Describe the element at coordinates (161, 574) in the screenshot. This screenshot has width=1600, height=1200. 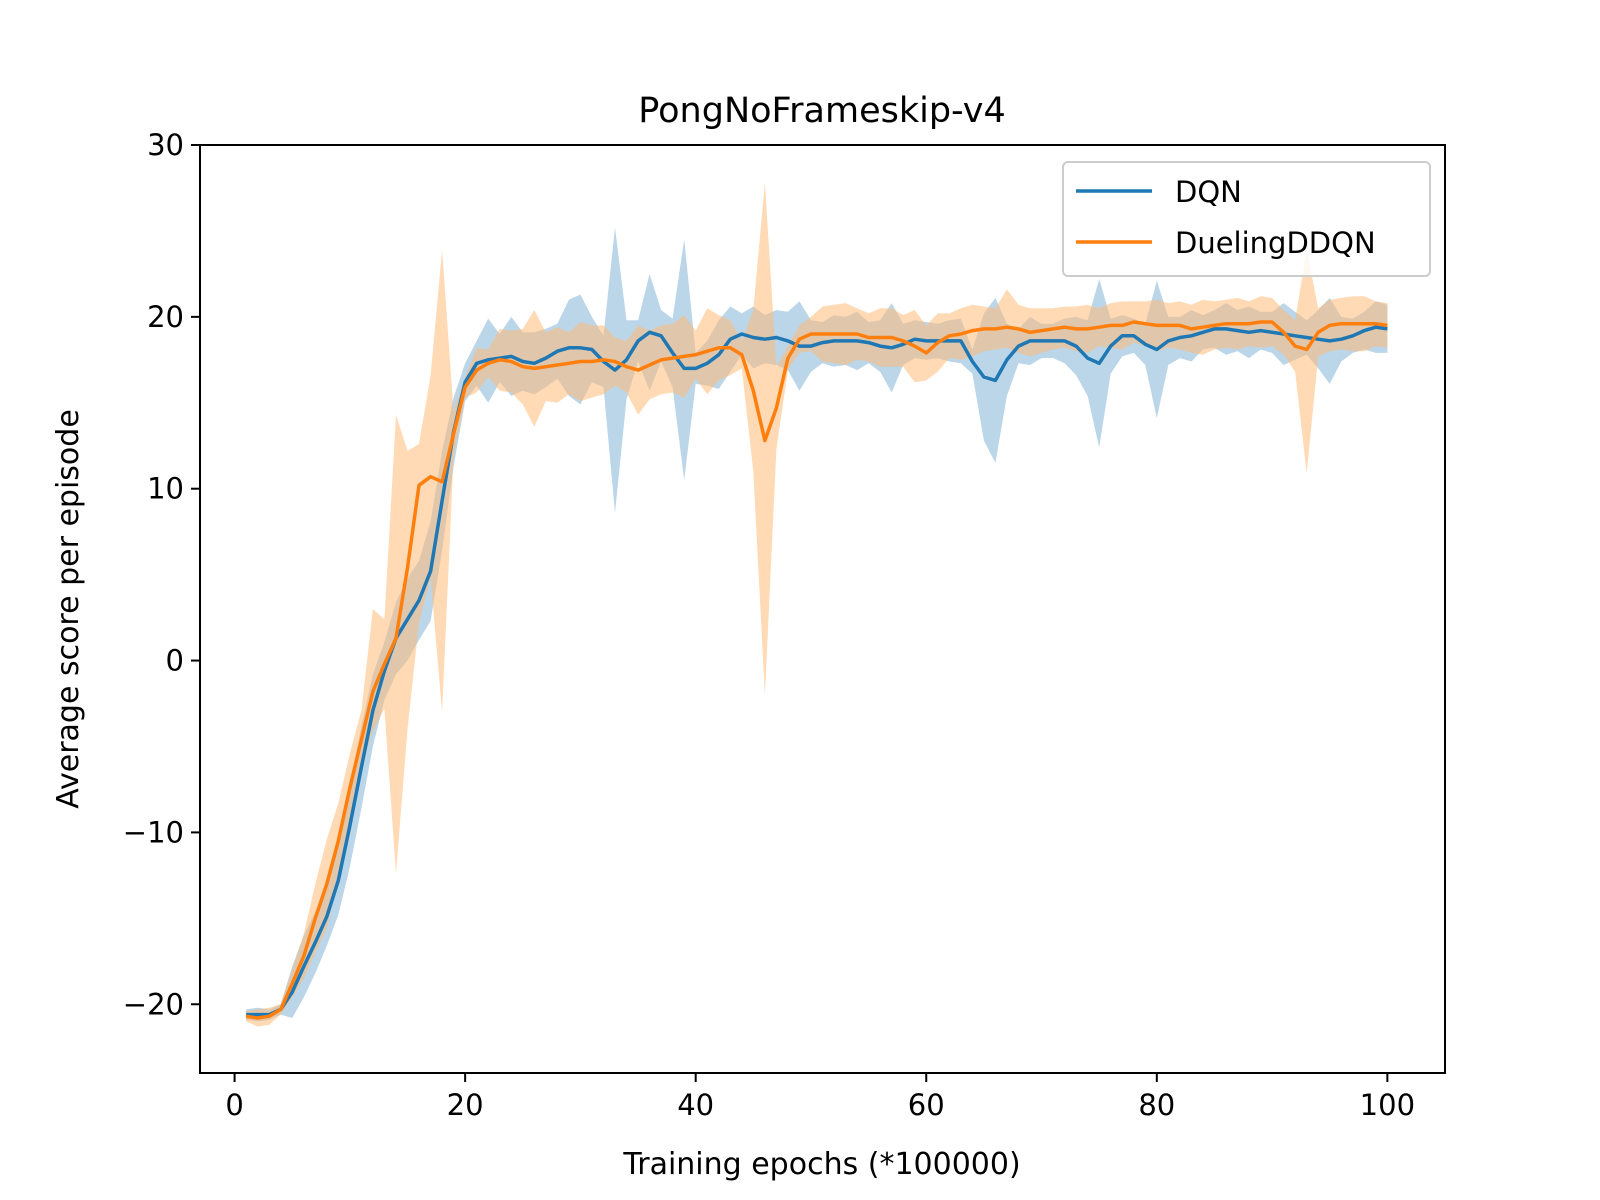
I see `y-axis: −20 −10 0 10 20 30` at that location.